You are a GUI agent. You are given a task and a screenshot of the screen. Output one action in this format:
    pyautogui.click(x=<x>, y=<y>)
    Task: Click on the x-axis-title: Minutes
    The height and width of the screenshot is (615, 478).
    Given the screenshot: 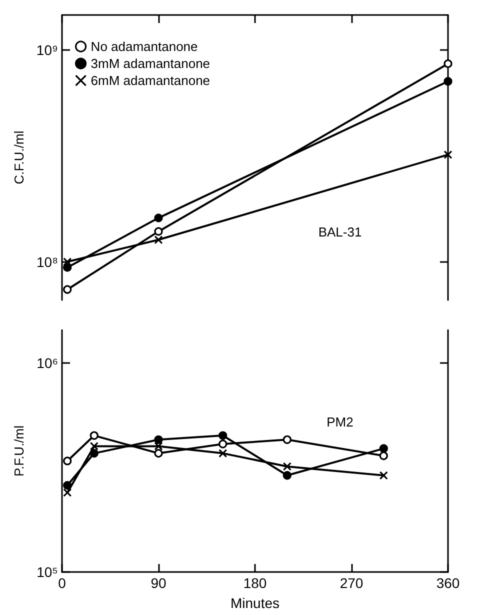 What is the action you would take?
    pyautogui.click(x=255, y=603)
    